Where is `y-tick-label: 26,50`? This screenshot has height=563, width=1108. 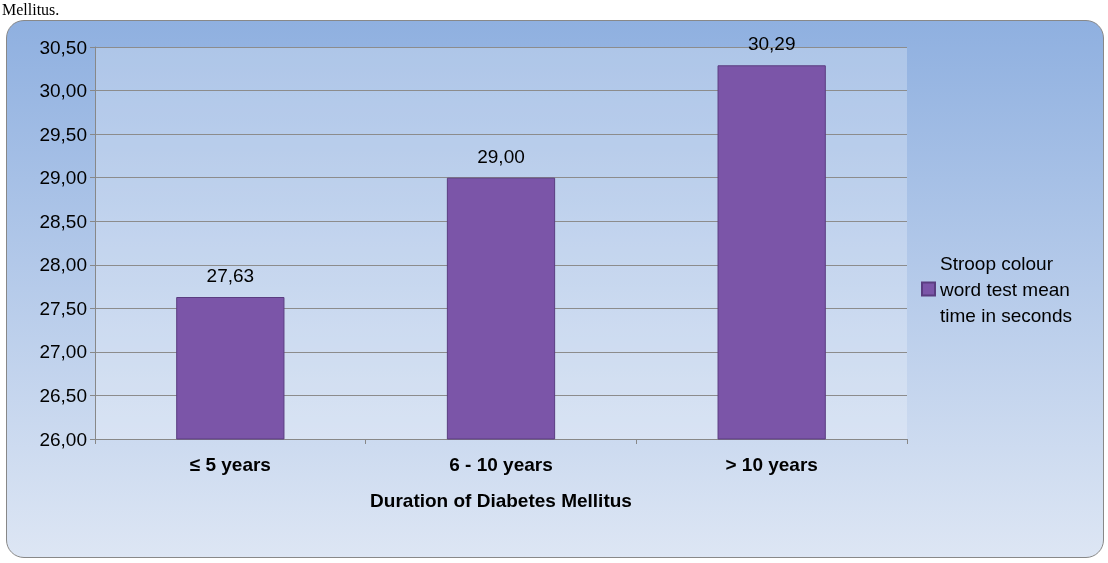 y-tick-label: 26,50 is located at coordinates (63, 395).